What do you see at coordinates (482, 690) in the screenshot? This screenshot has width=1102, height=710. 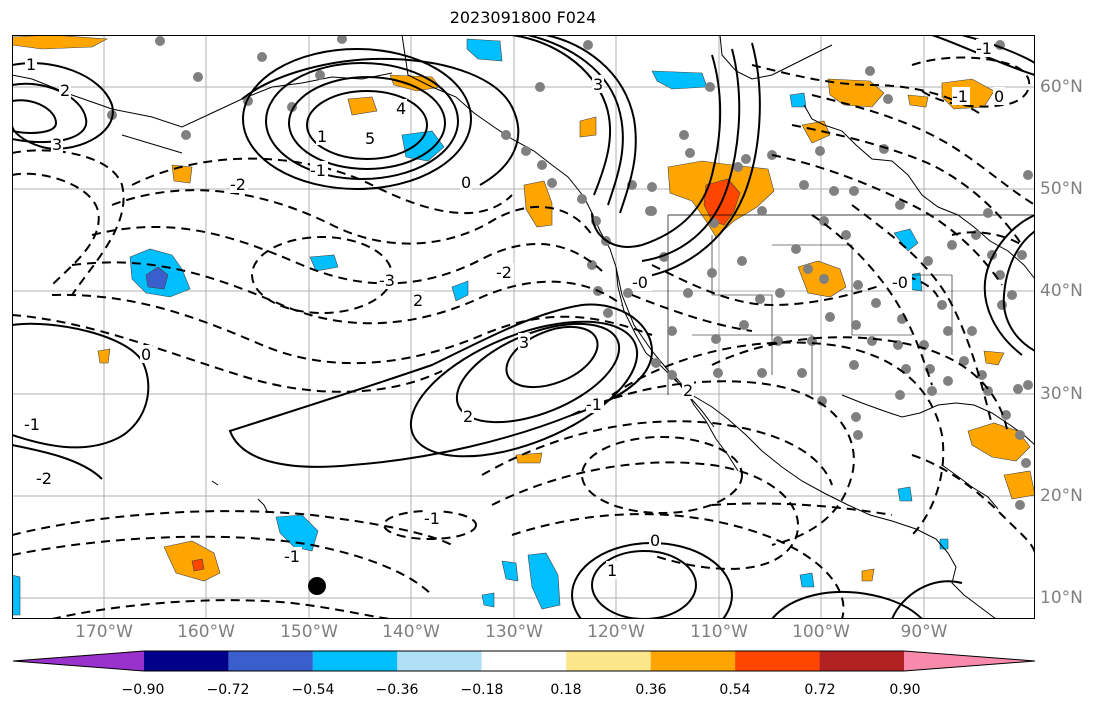 I see `colorbar-tick-label: −0.18` at bounding box center [482, 690].